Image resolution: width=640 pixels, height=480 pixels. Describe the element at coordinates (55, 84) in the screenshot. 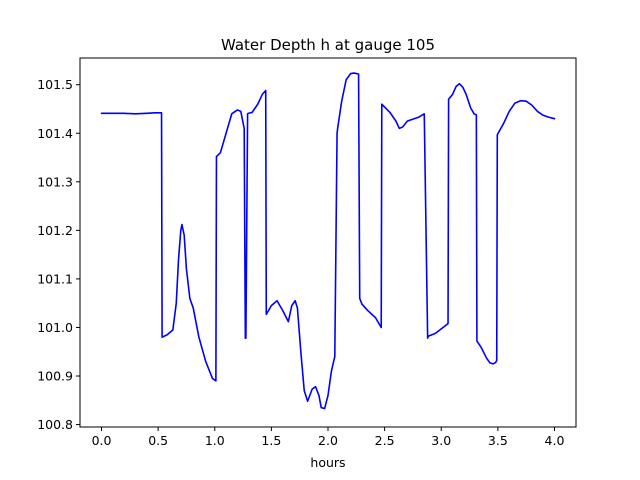

I see `y-tick-label: 101.5` at that location.